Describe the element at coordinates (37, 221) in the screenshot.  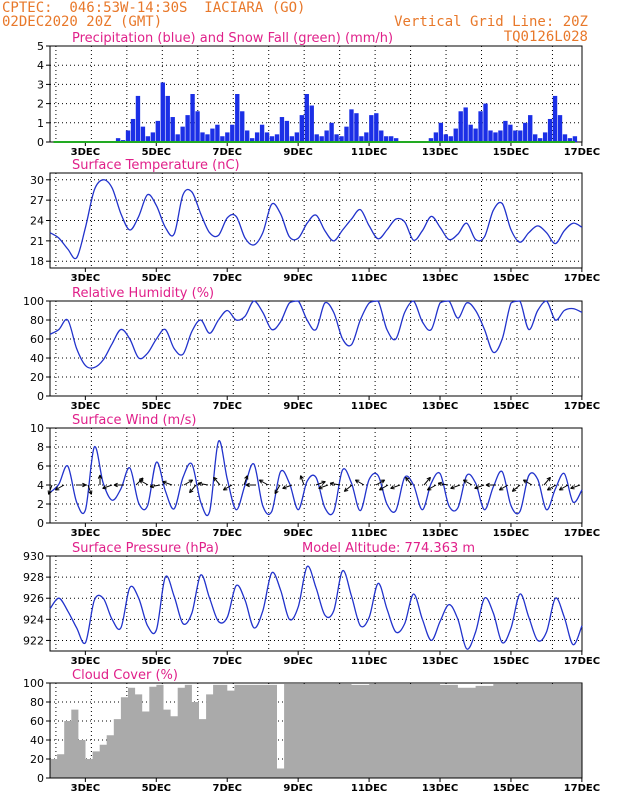
I see `y-tick-label: 24` at that location.